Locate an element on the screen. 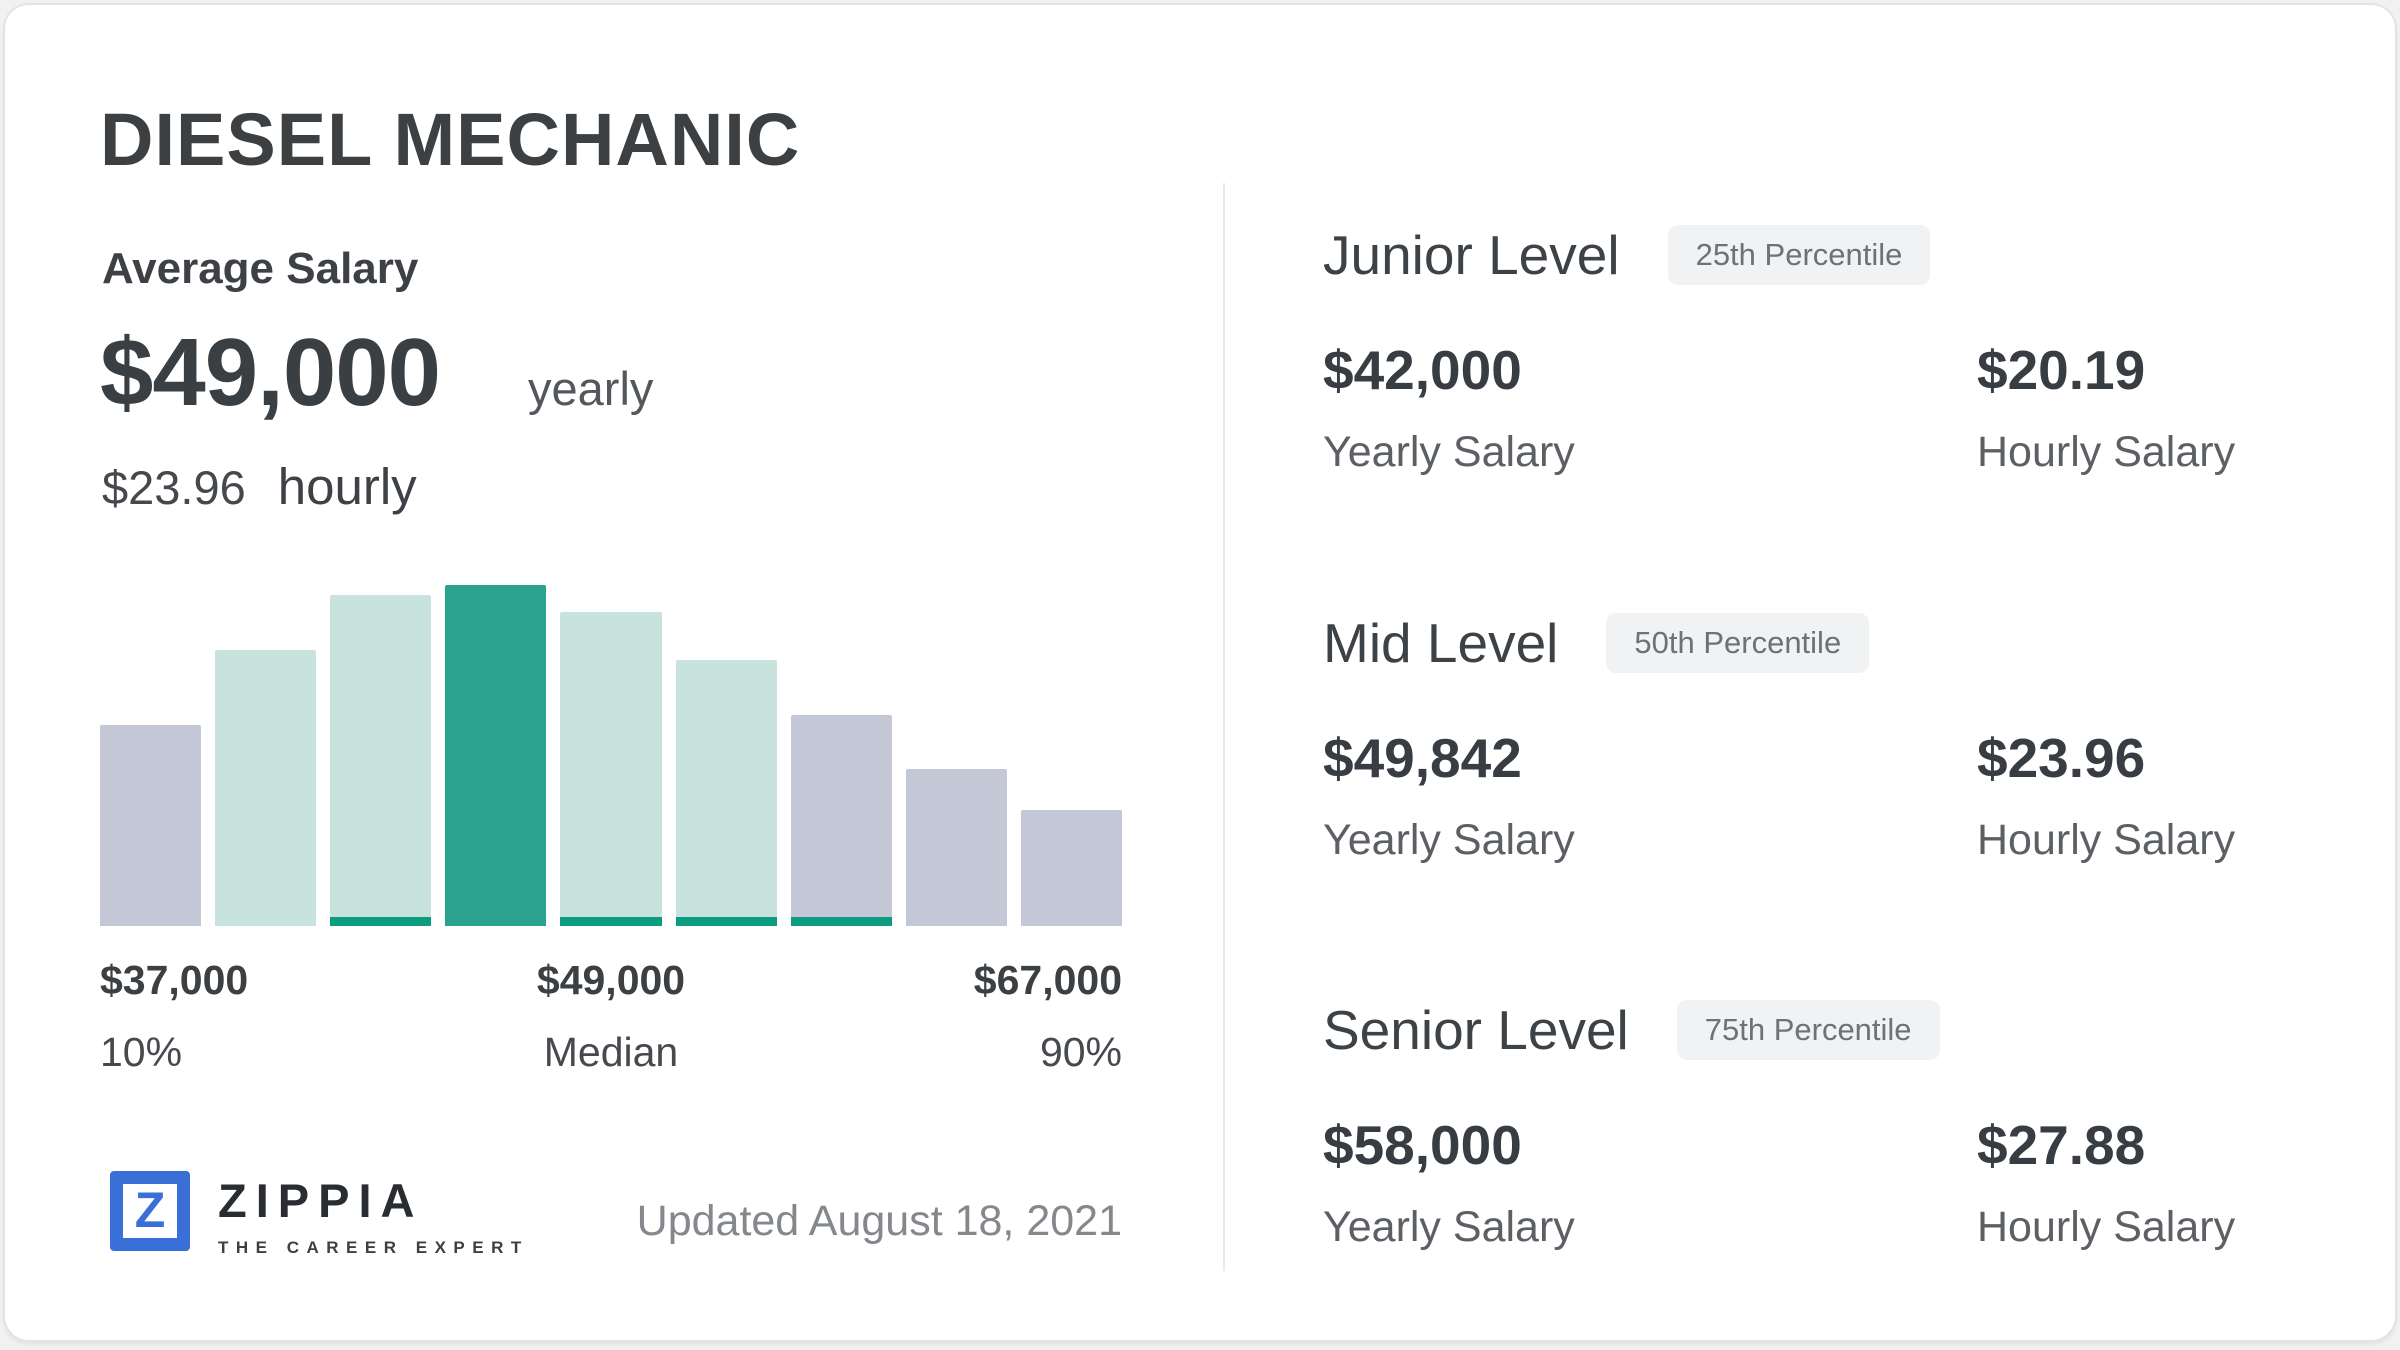 This screenshot has height=1350, width=2400. histogram-percentile-labels: 10% Median 90% is located at coordinates (611, 1052).